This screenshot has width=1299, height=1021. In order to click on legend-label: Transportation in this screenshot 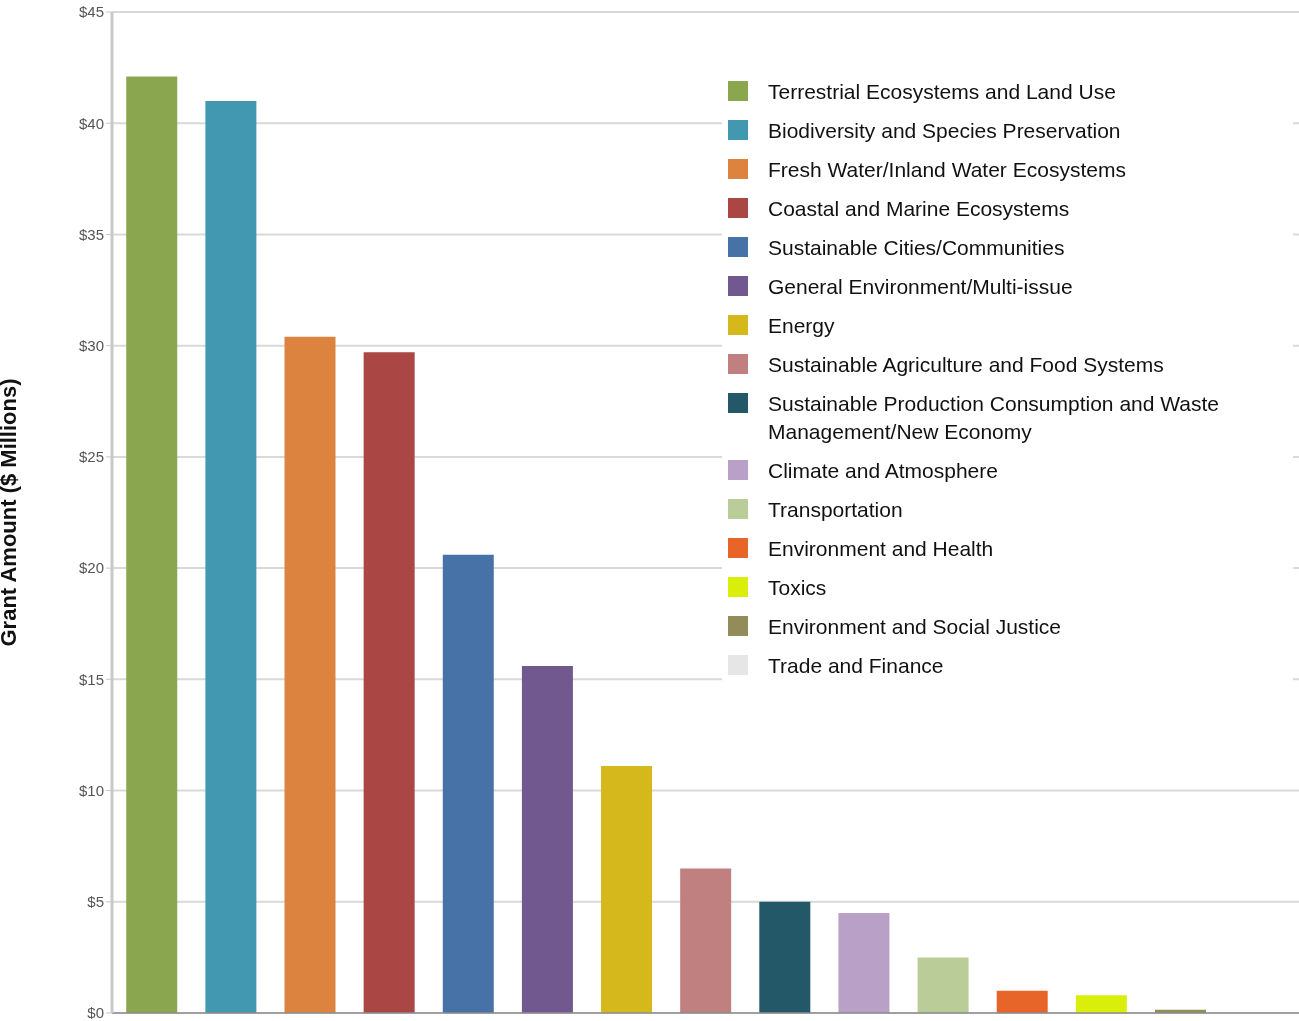, I will do `click(835, 510)`.